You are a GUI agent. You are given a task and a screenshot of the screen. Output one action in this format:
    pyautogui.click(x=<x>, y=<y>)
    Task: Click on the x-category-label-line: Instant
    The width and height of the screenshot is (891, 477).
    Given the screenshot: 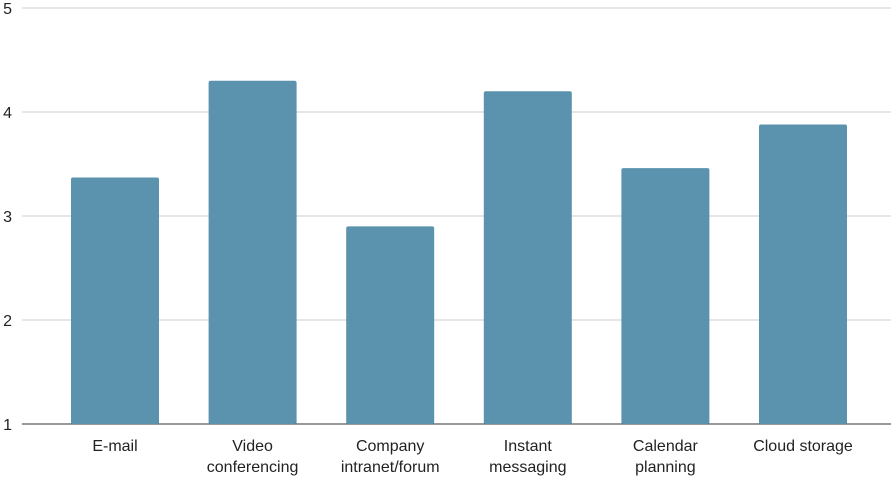 What is the action you would take?
    pyautogui.click(x=528, y=446)
    